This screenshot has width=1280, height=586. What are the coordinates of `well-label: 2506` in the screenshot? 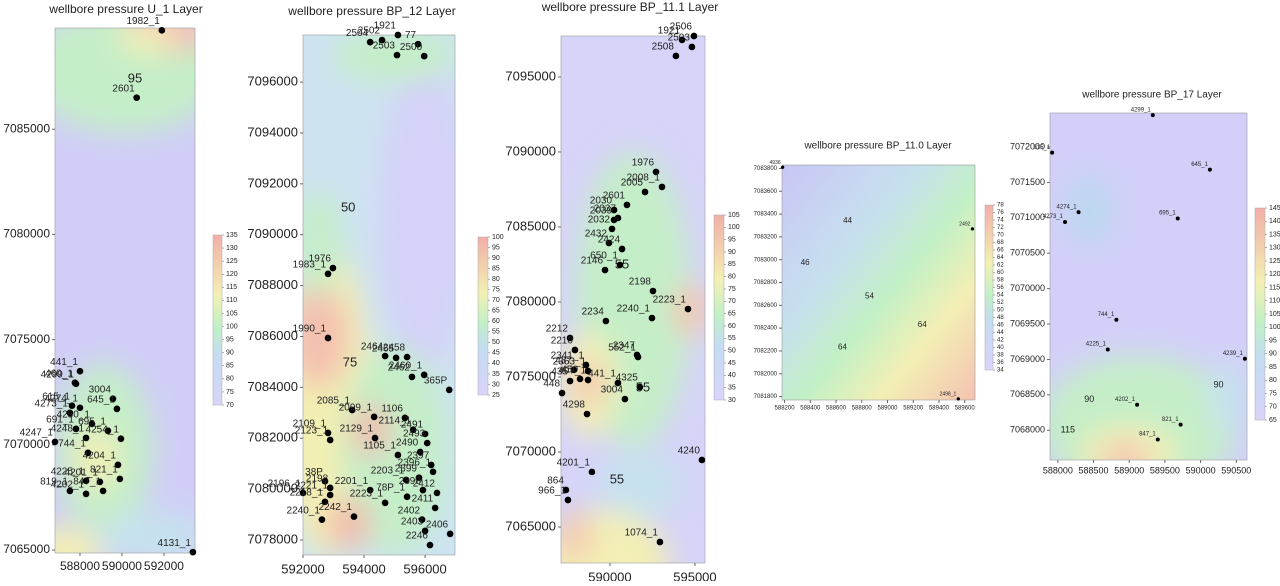 It's located at (681, 27).